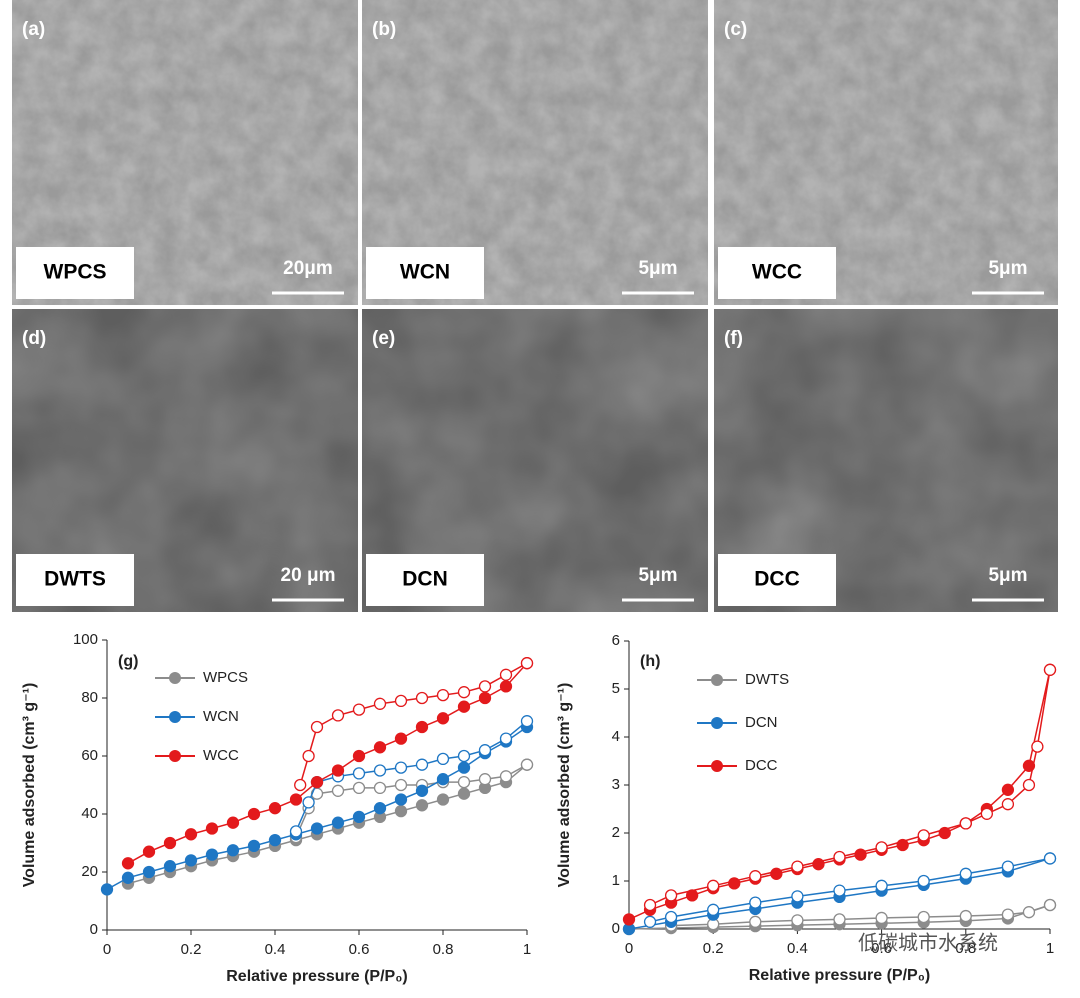 This screenshot has width=1080, height=998. I want to click on y-tick-label: 60, so click(89, 755).